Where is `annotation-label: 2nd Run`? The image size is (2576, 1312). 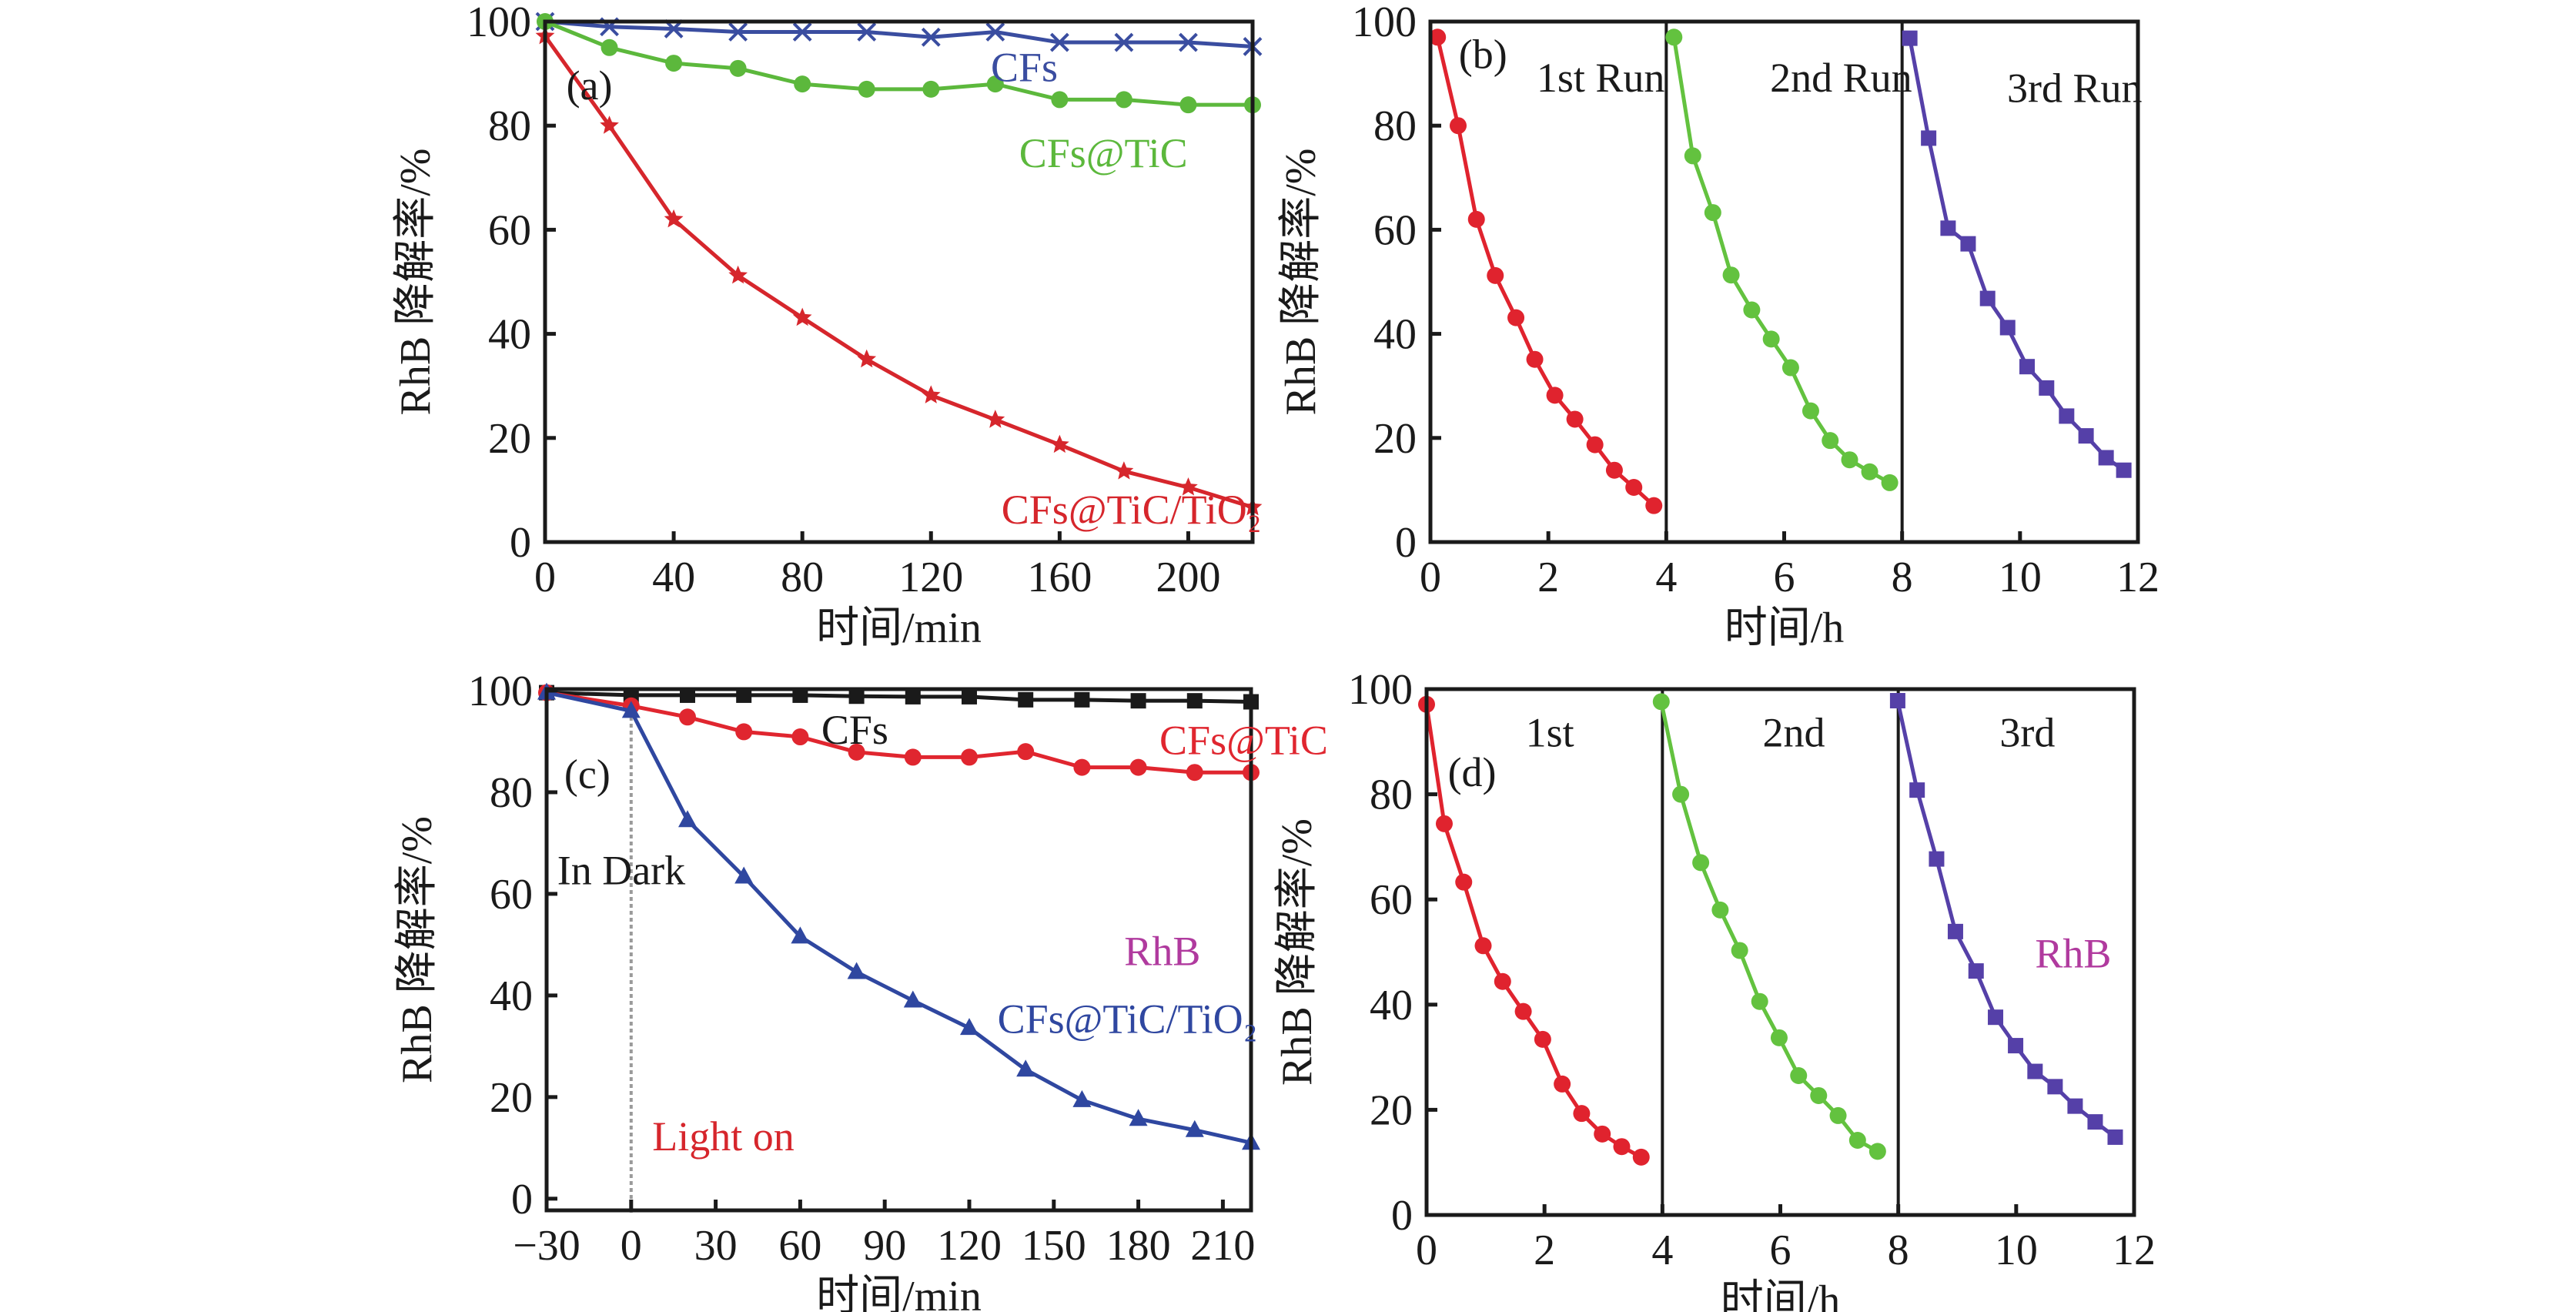 annotation-label: 2nd Run is located at coordinates (1841, 78).